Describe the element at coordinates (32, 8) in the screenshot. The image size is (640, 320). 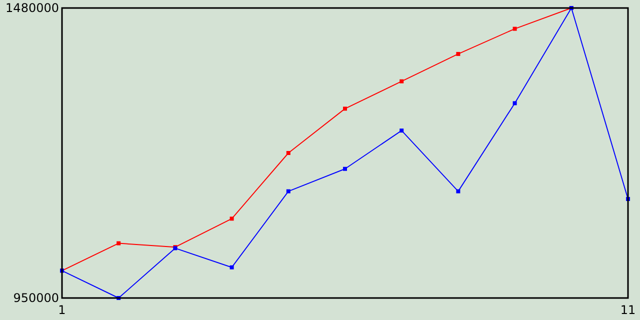
I see `y-tick-label: 1480000` at that location.